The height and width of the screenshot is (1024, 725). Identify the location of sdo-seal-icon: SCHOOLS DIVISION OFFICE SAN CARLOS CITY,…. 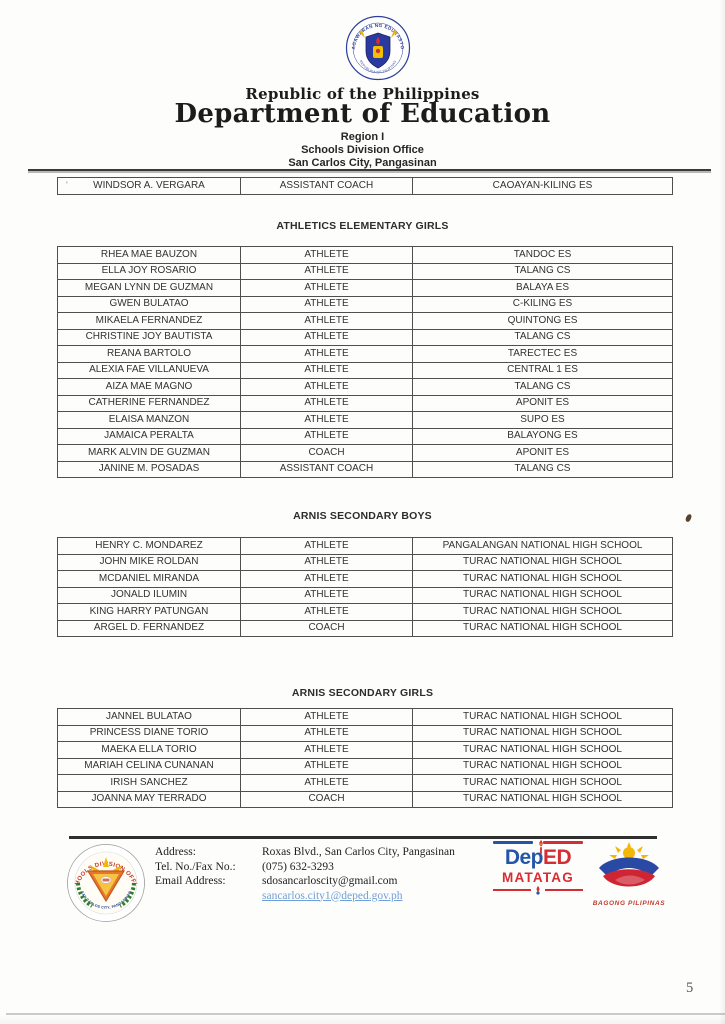
(105, 882).